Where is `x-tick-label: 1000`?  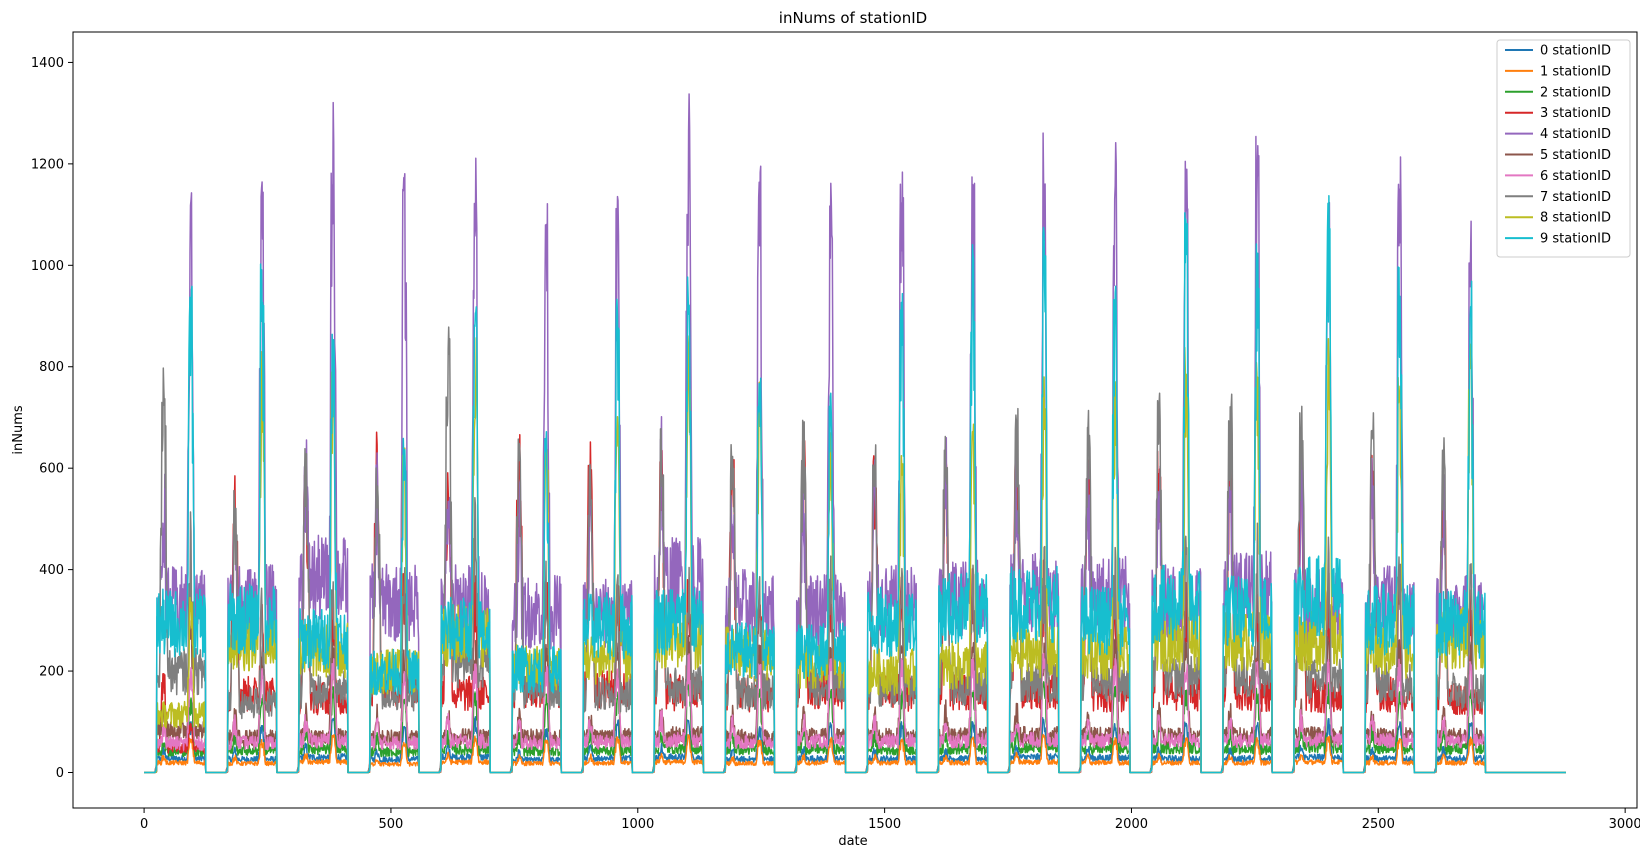 x-tick-label: 1000 is located at coordinates (637, 824).